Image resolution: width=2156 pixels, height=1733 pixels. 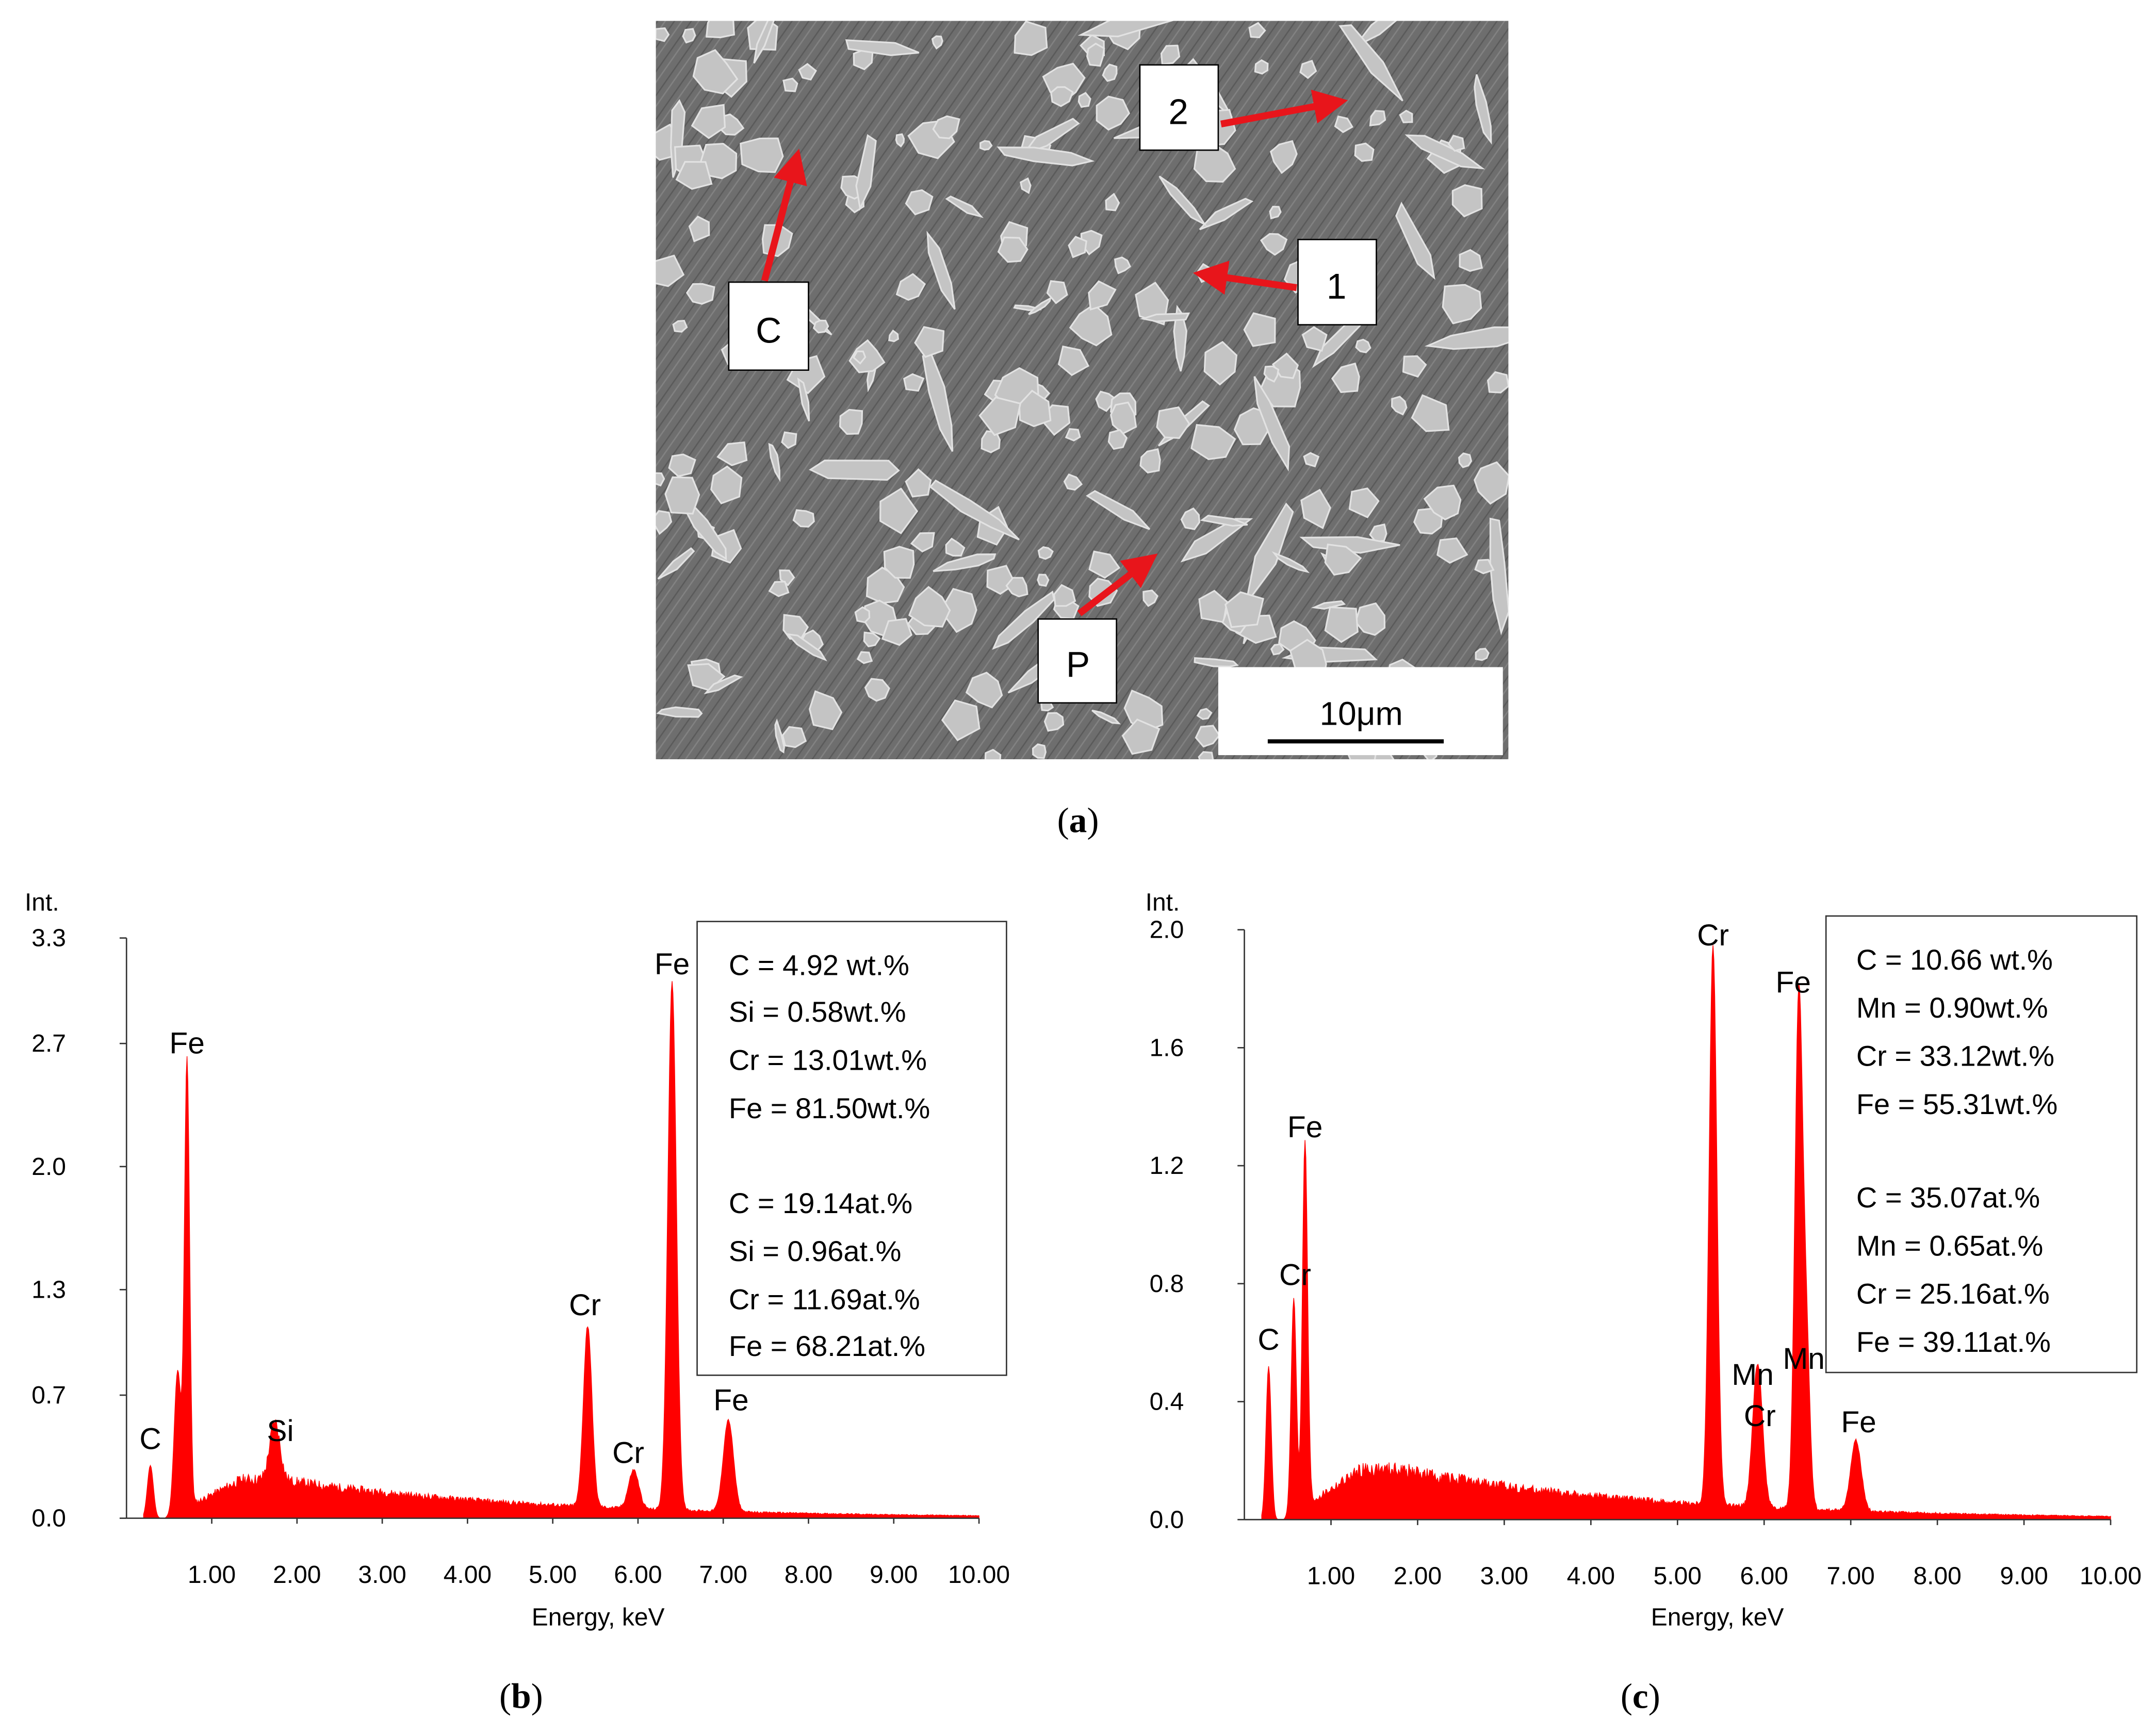 I want to click on x-tick-label: 5.00, so click(x=1678, y=1576).